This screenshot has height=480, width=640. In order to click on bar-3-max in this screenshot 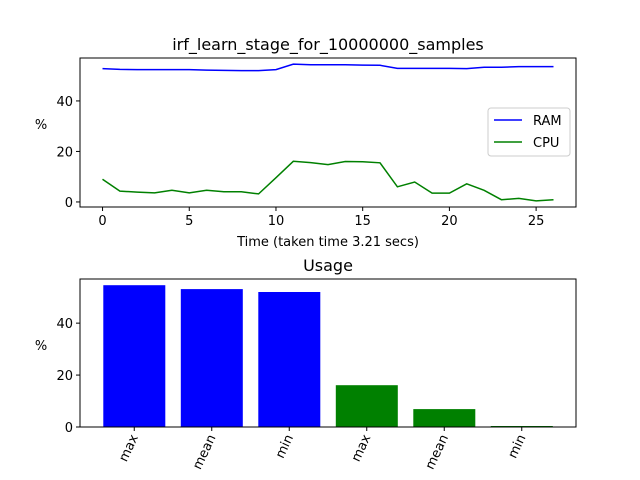, I will do `click(366, 406)`.